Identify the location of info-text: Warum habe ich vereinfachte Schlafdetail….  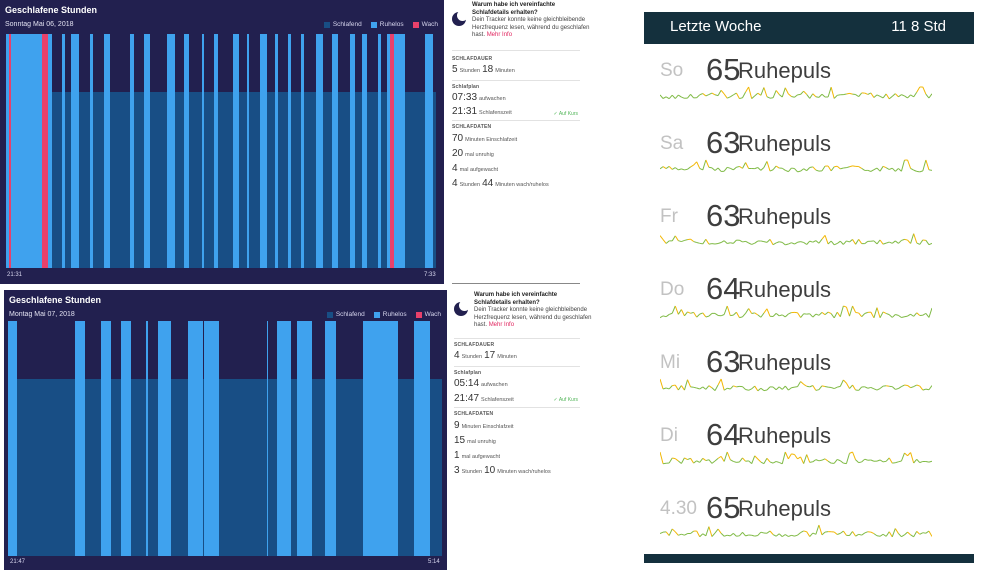
(534, 311).